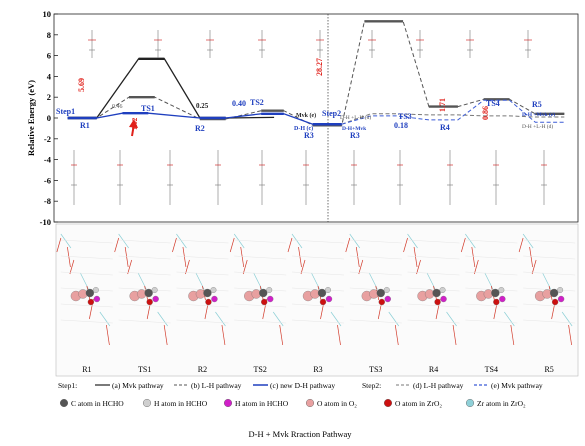  I want to click on snapshot-label-r4: R4, so click(433, 369).